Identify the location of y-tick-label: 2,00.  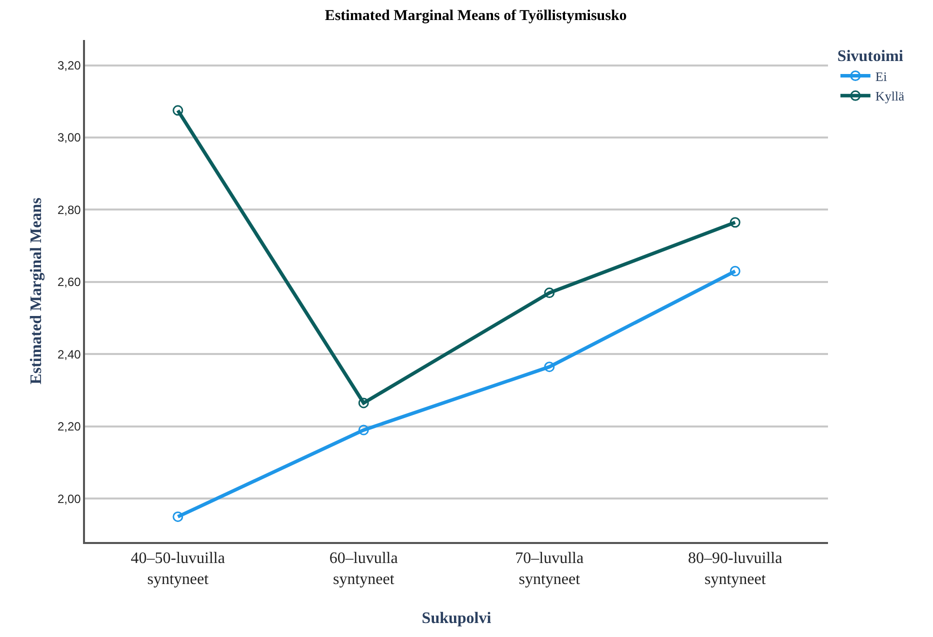
(69, 499).